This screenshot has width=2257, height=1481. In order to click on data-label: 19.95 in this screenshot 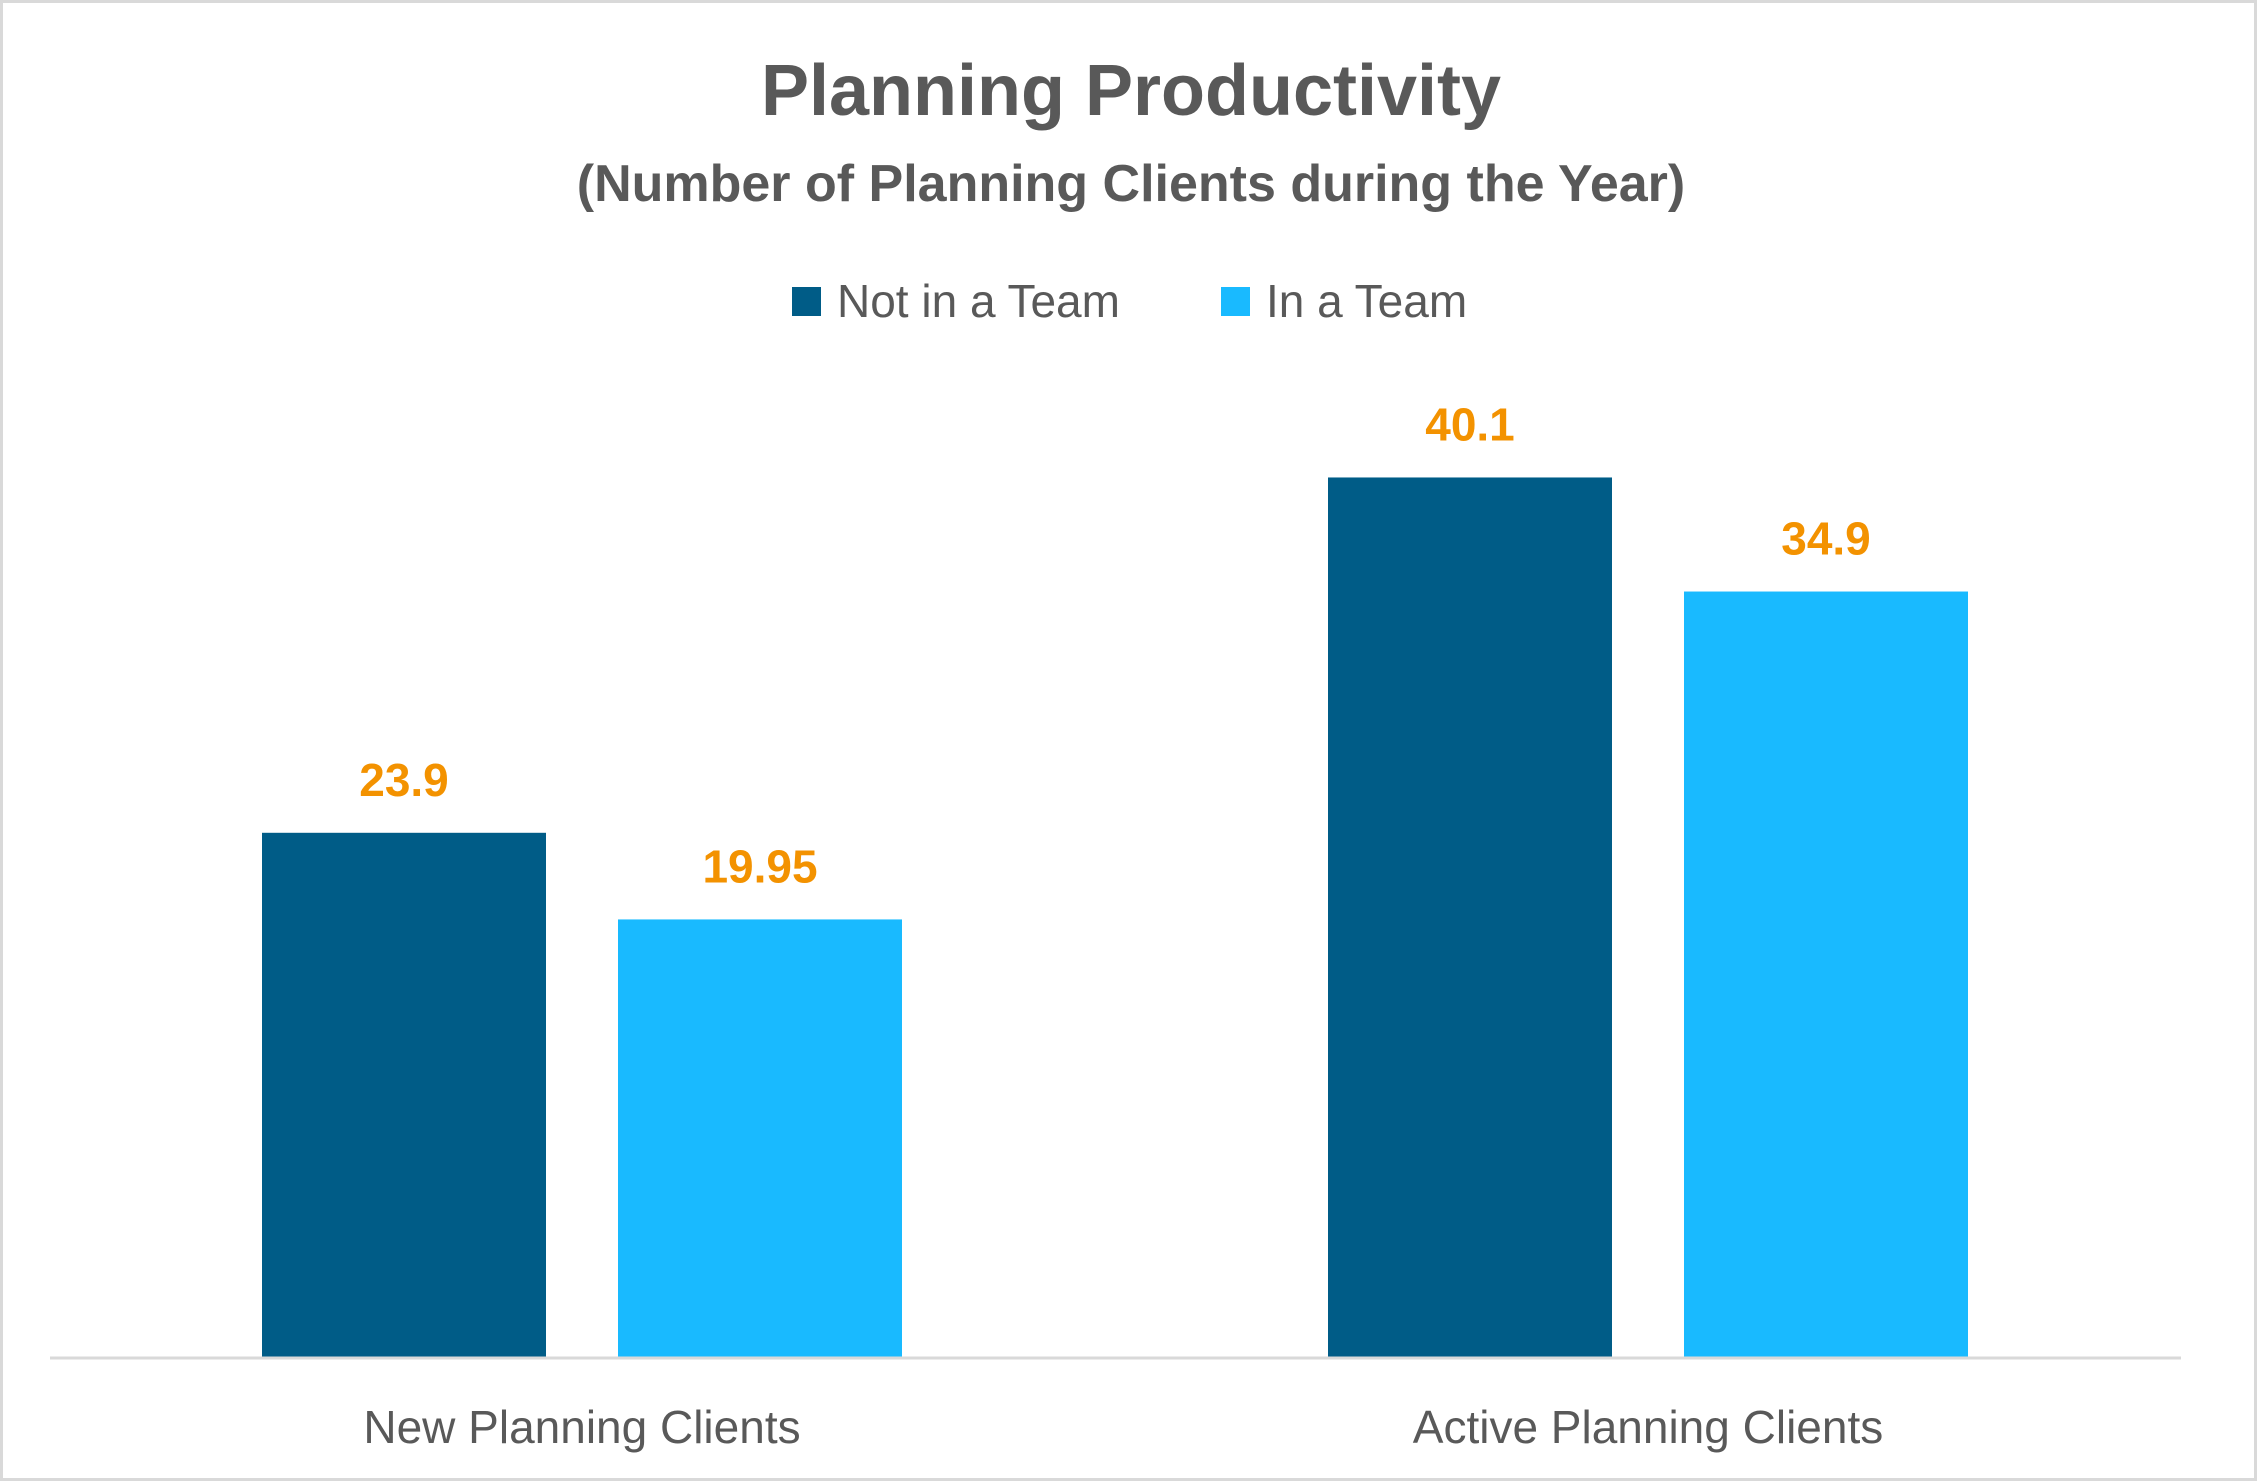, I will do `click(759, 866)`.